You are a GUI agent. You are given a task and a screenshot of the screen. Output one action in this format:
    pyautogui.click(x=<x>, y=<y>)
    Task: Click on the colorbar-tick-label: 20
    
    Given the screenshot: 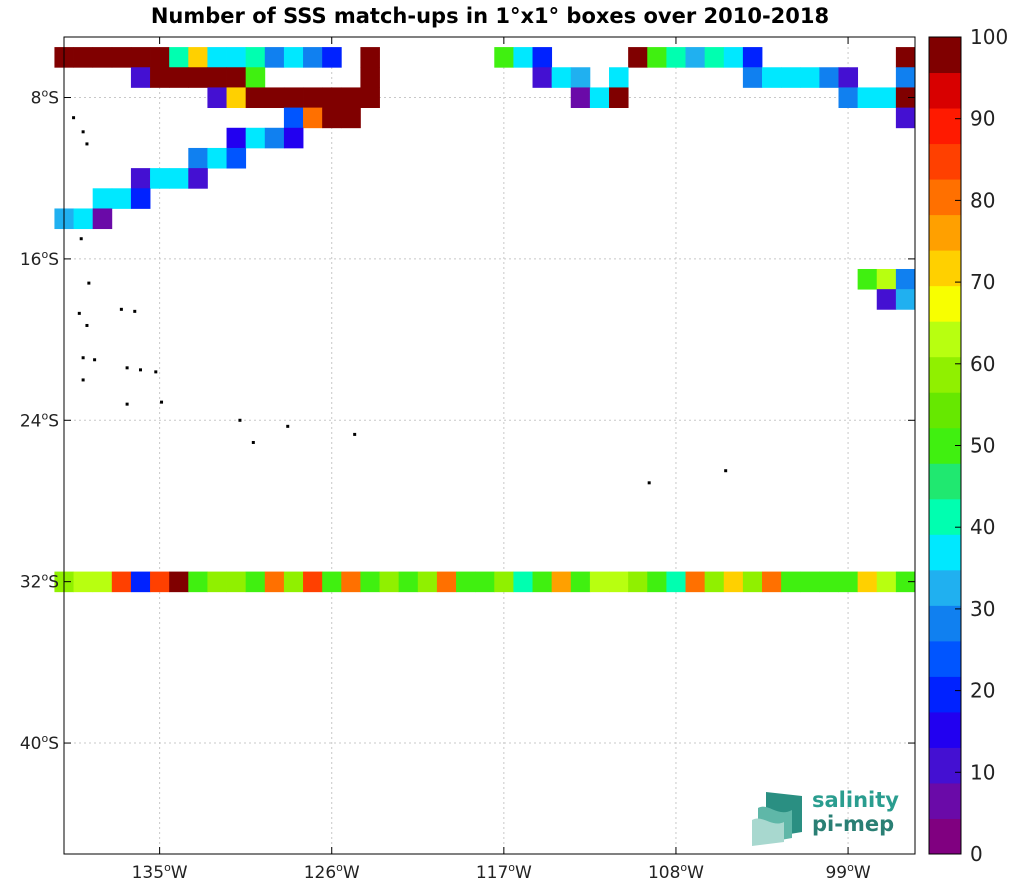 What is the action you would take?
    pyautogui.click(x=982, y=691)
    